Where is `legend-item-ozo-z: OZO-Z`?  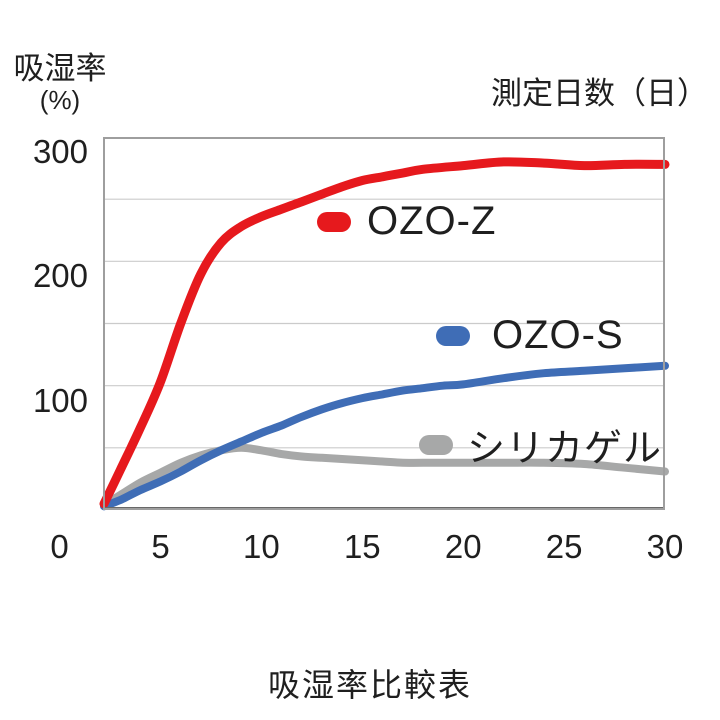
legend-item-ozo-z: OZO-Z is located at coordinates (406, 221).